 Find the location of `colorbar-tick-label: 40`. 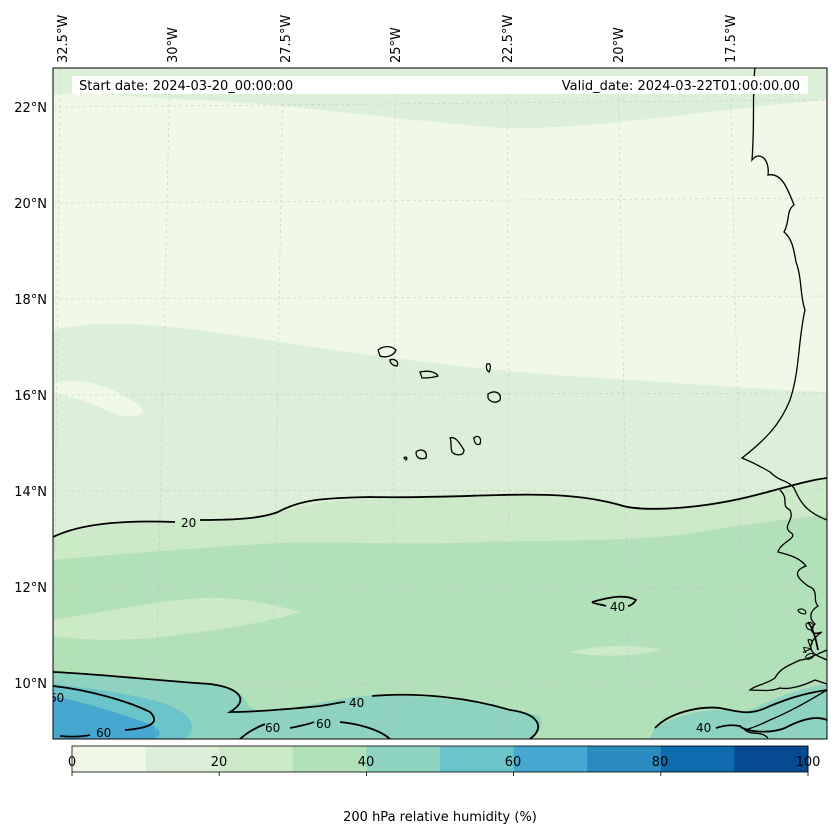

colorbar-tick-label: 40 is located at coordinates (366, 762).